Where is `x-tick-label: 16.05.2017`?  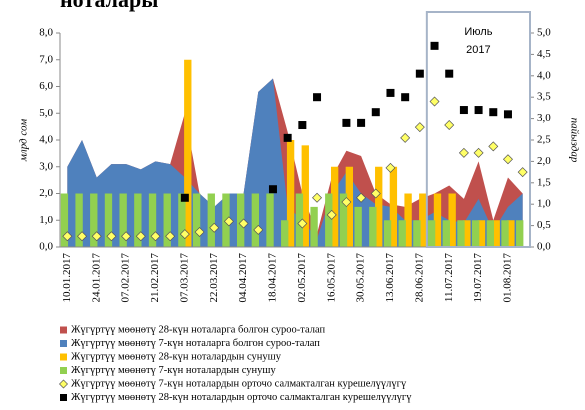 x-tick-label: 16.05.2017 is located at coordinates (331, 278).